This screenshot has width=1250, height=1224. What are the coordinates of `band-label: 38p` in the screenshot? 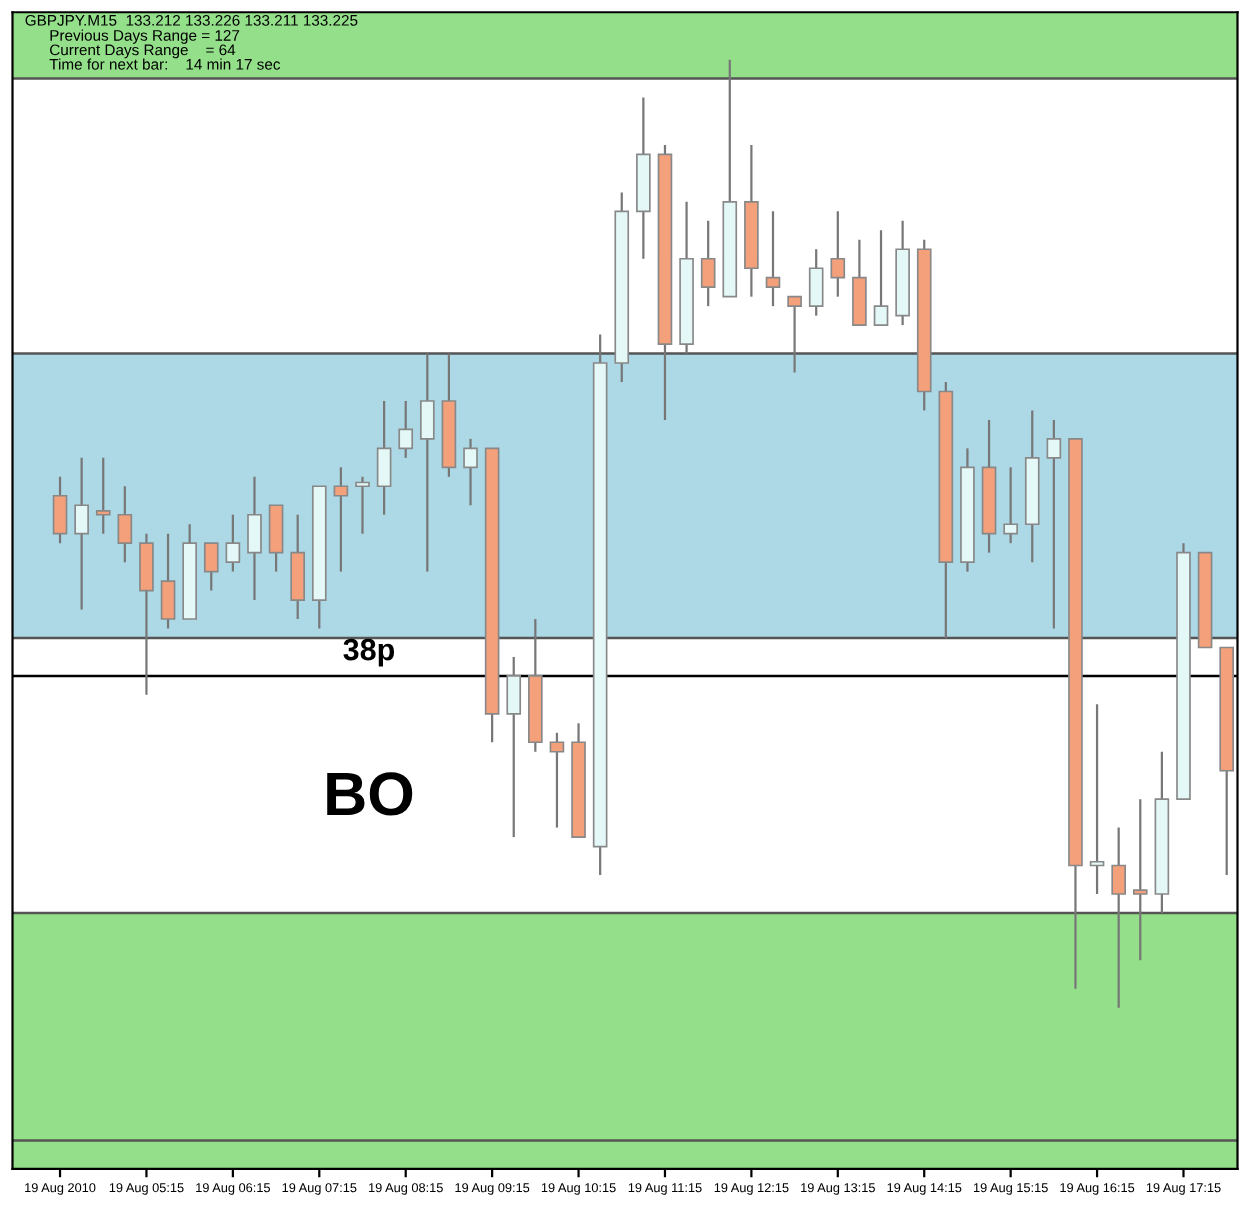 It's located at (369, 652).